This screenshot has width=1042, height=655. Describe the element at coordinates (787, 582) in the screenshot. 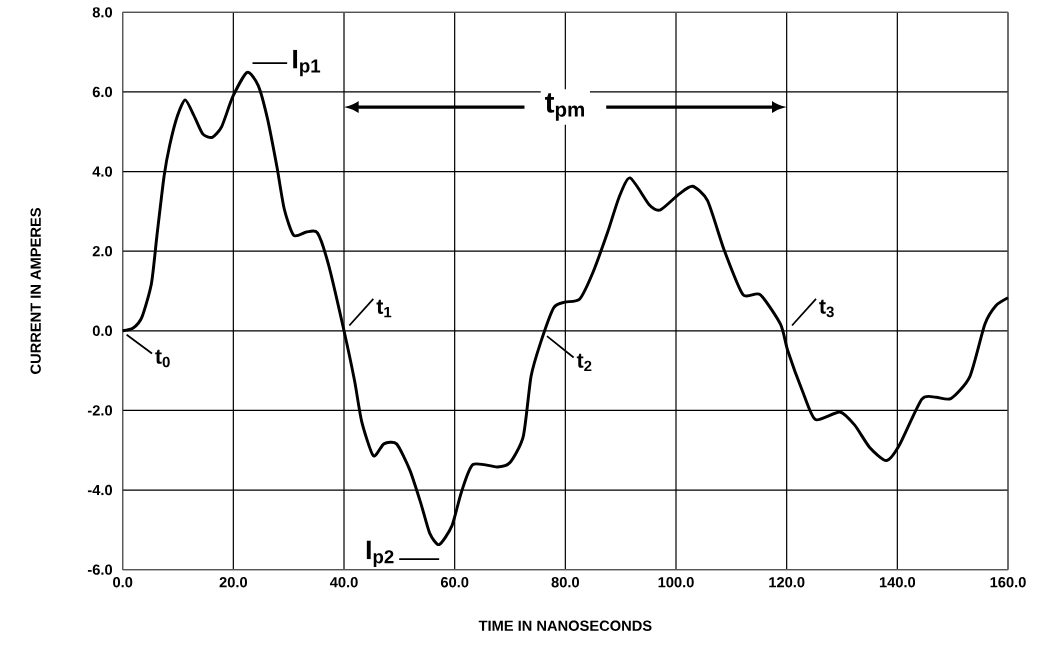

I see `x-tick-label: 120.0` at that location.